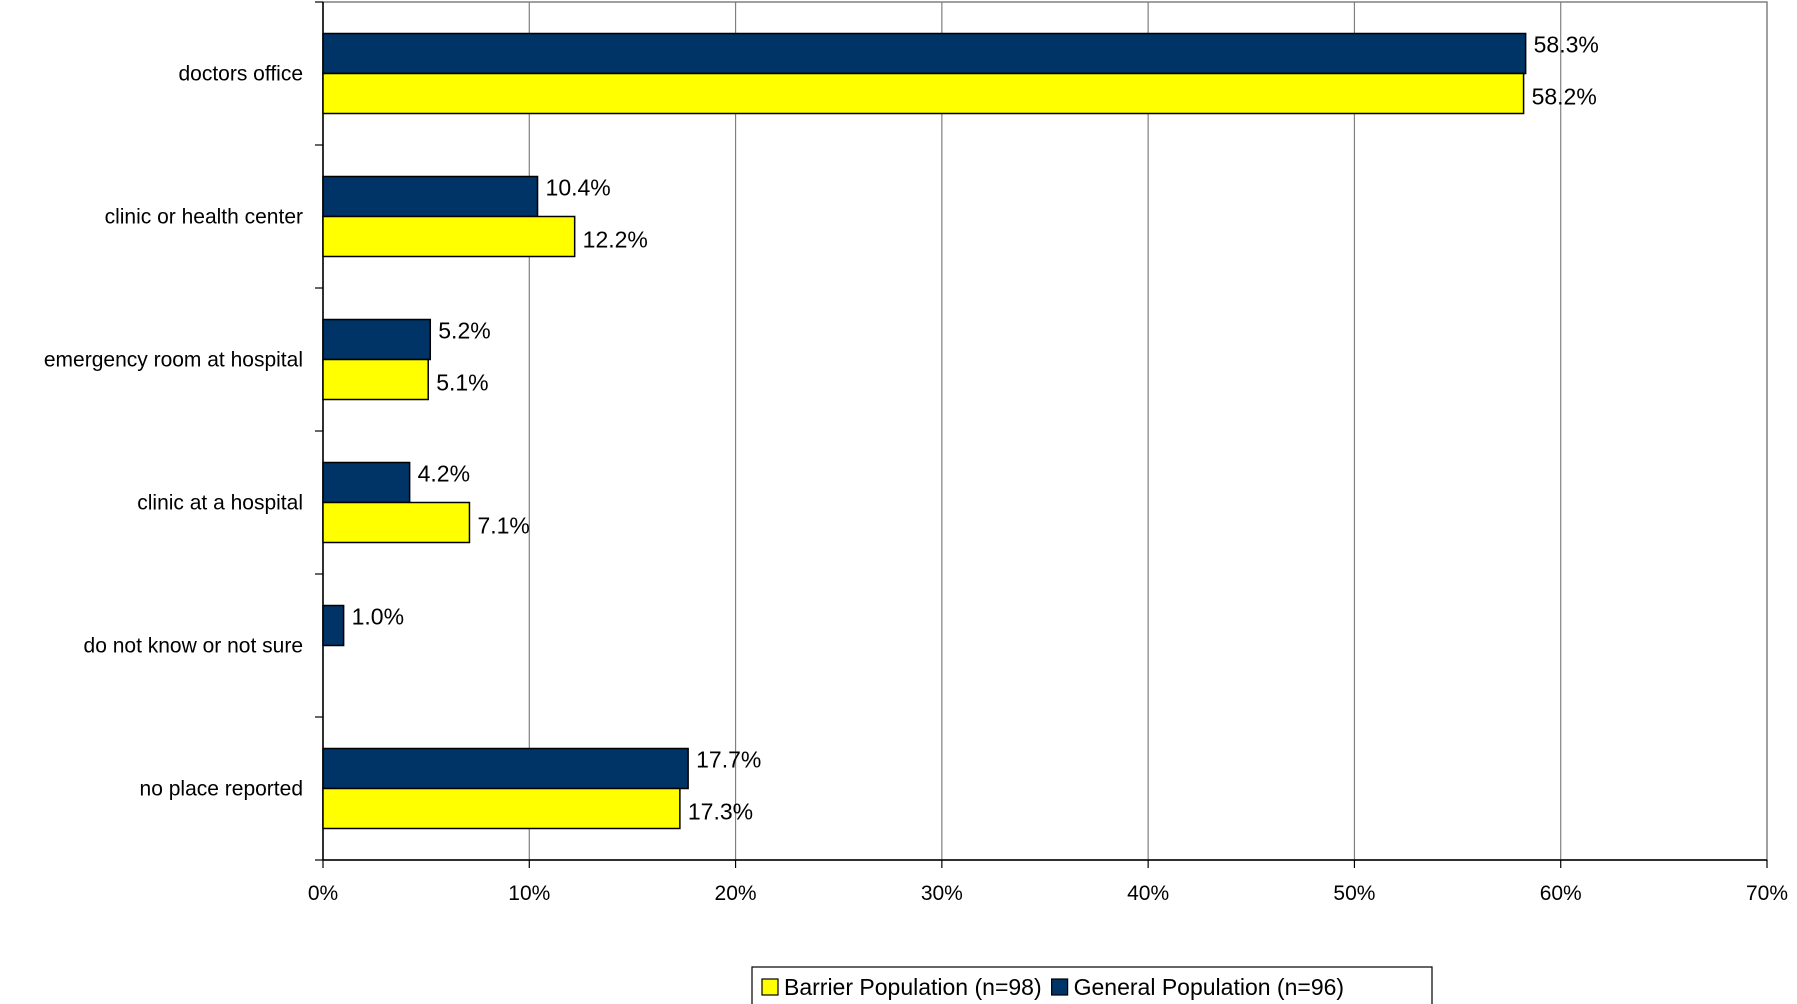 The width and height of the screenshot is (1797, 1004). Describe the element at coordinates (529, 893) in the screenshot. I see `x-tick-label: 10%` at that location.